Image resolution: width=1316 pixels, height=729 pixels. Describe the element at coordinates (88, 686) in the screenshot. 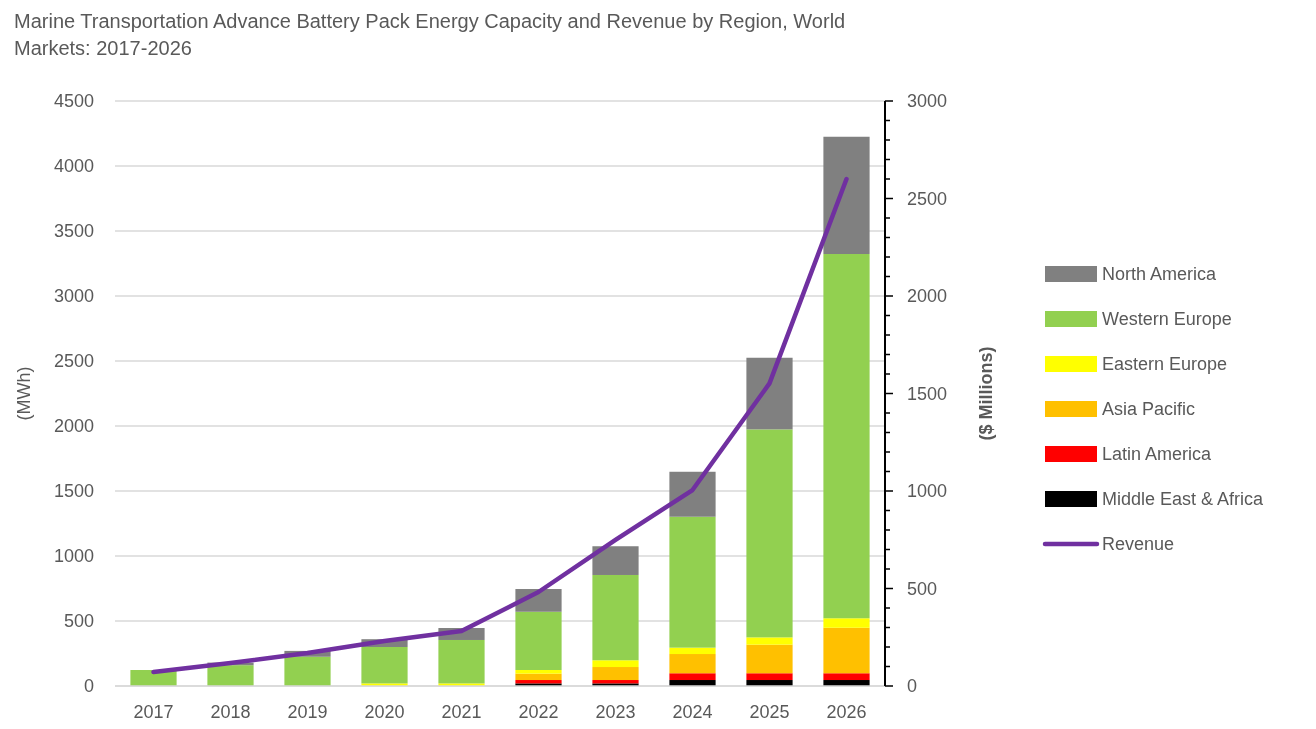

I see `y-tick-label: 0` at that location.